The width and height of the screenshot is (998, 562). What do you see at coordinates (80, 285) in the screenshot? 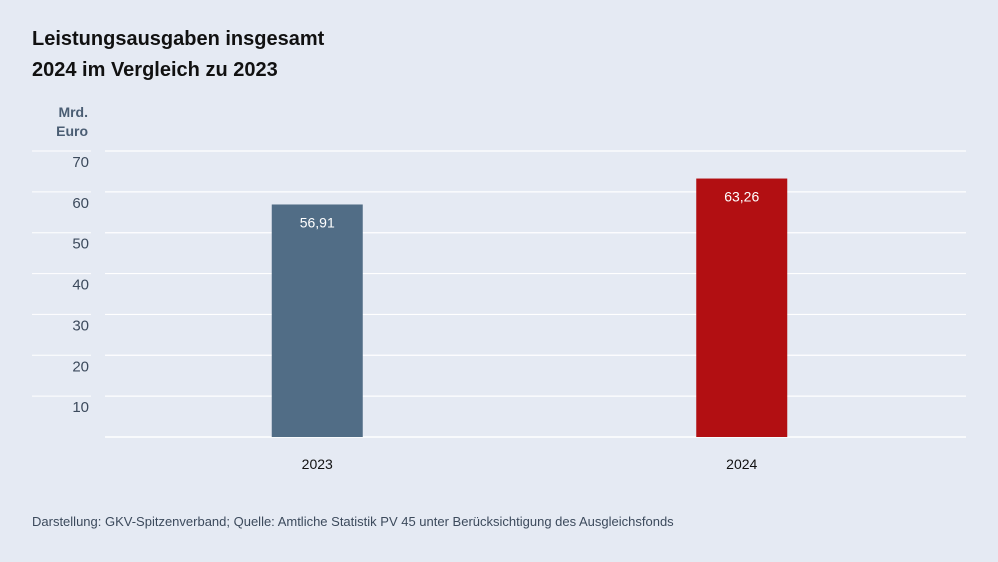
I see `y-tick-label: 40` at bounding box center [80, 285].